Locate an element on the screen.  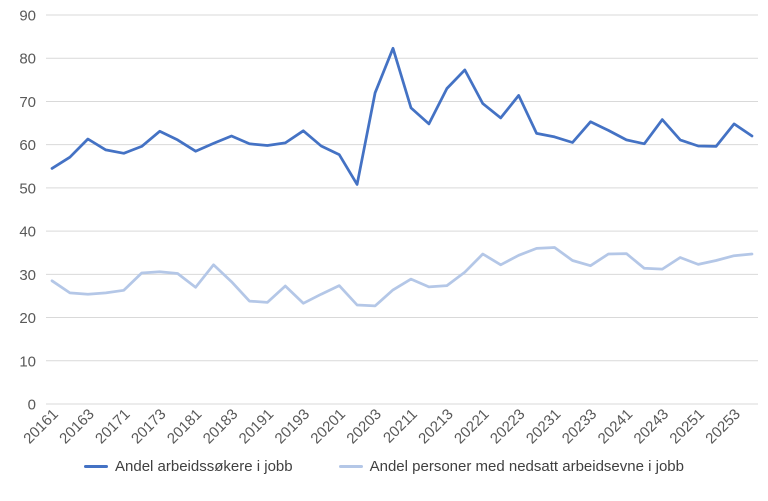
svg-text: 20171 is located at coordinates (113, 427).